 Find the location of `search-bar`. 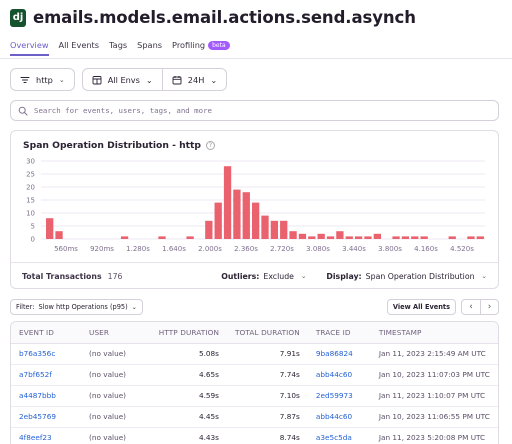

search-bar is located at coordinates (254, 110).